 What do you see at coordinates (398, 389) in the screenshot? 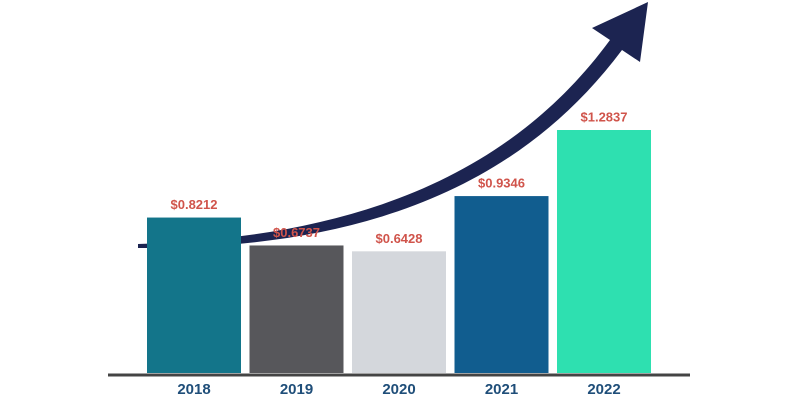
I see `category-label: 2020` at bounding box center [398, 389].